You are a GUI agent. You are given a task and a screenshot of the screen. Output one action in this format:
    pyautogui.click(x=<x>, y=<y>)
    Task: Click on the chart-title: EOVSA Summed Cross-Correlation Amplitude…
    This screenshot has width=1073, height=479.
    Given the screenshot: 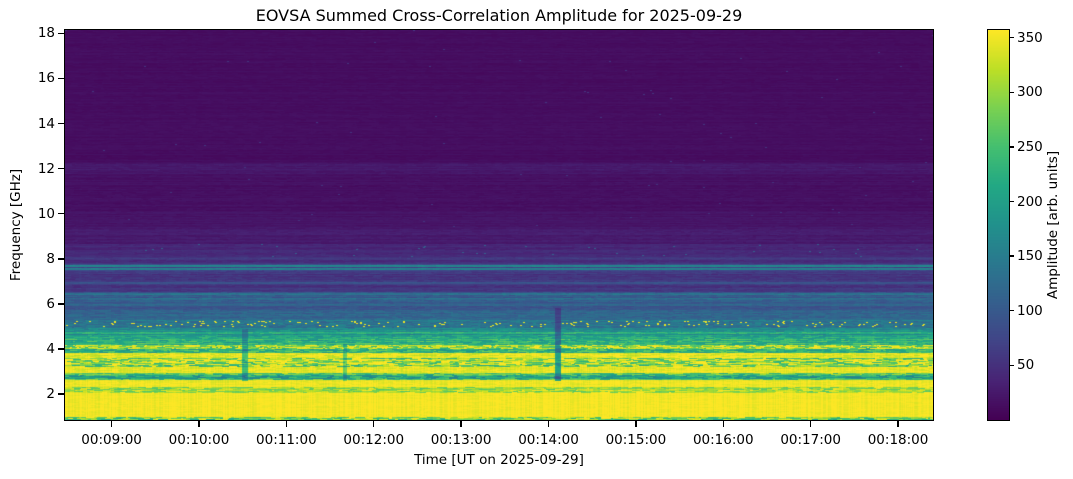 What is the action you would take?
    pyautogui.click(x=499, y=15)
    